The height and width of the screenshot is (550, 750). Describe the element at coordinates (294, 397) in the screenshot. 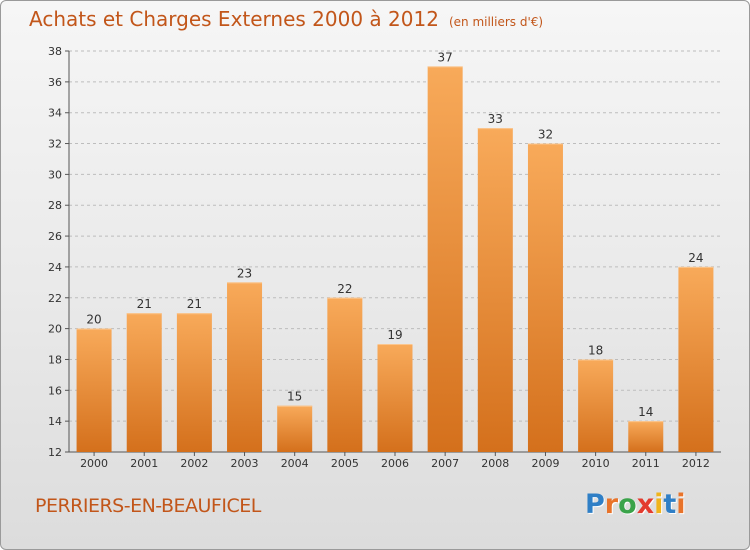

I see `data-label: 15` at that location.